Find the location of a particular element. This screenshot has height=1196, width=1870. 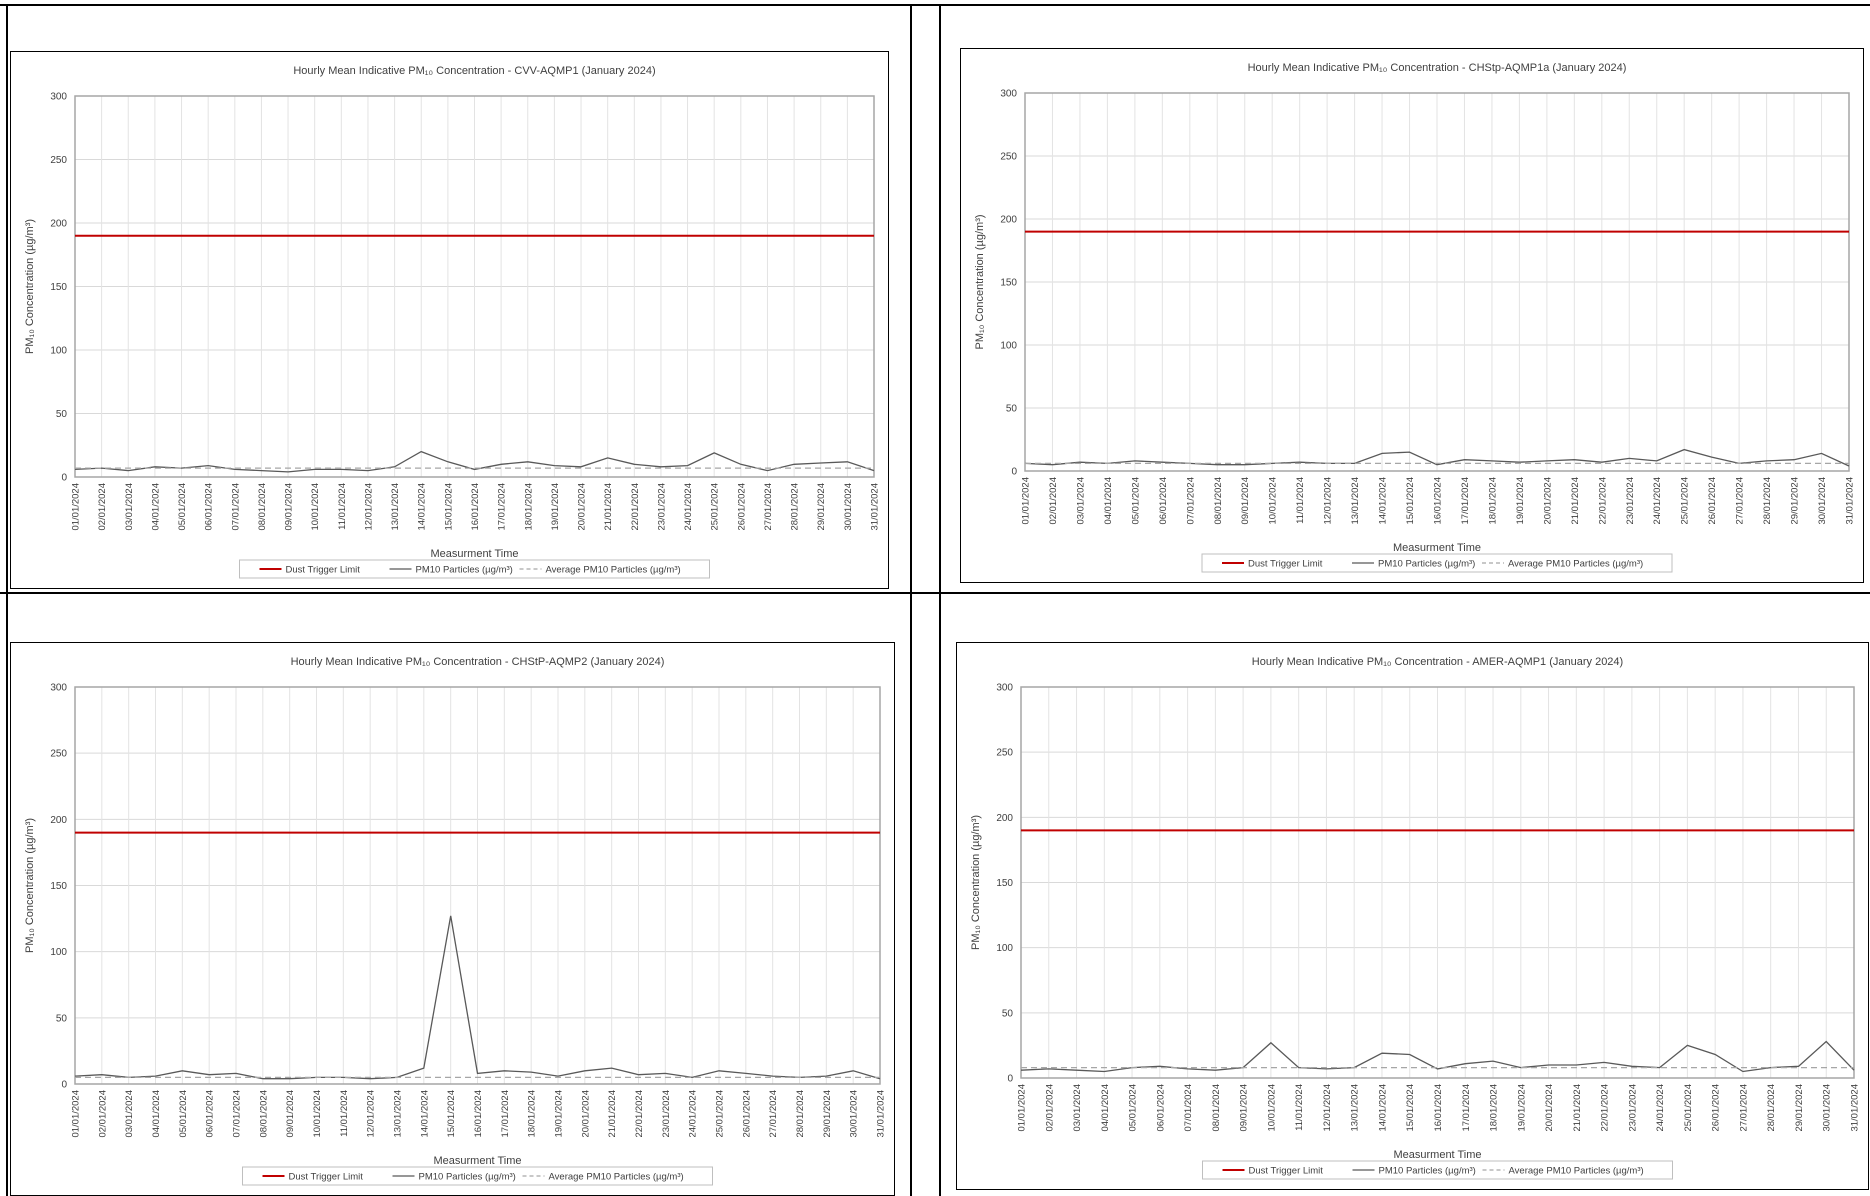

legend-label: PM10 Particles (µg/m³) is located at coordinates (464, 570).